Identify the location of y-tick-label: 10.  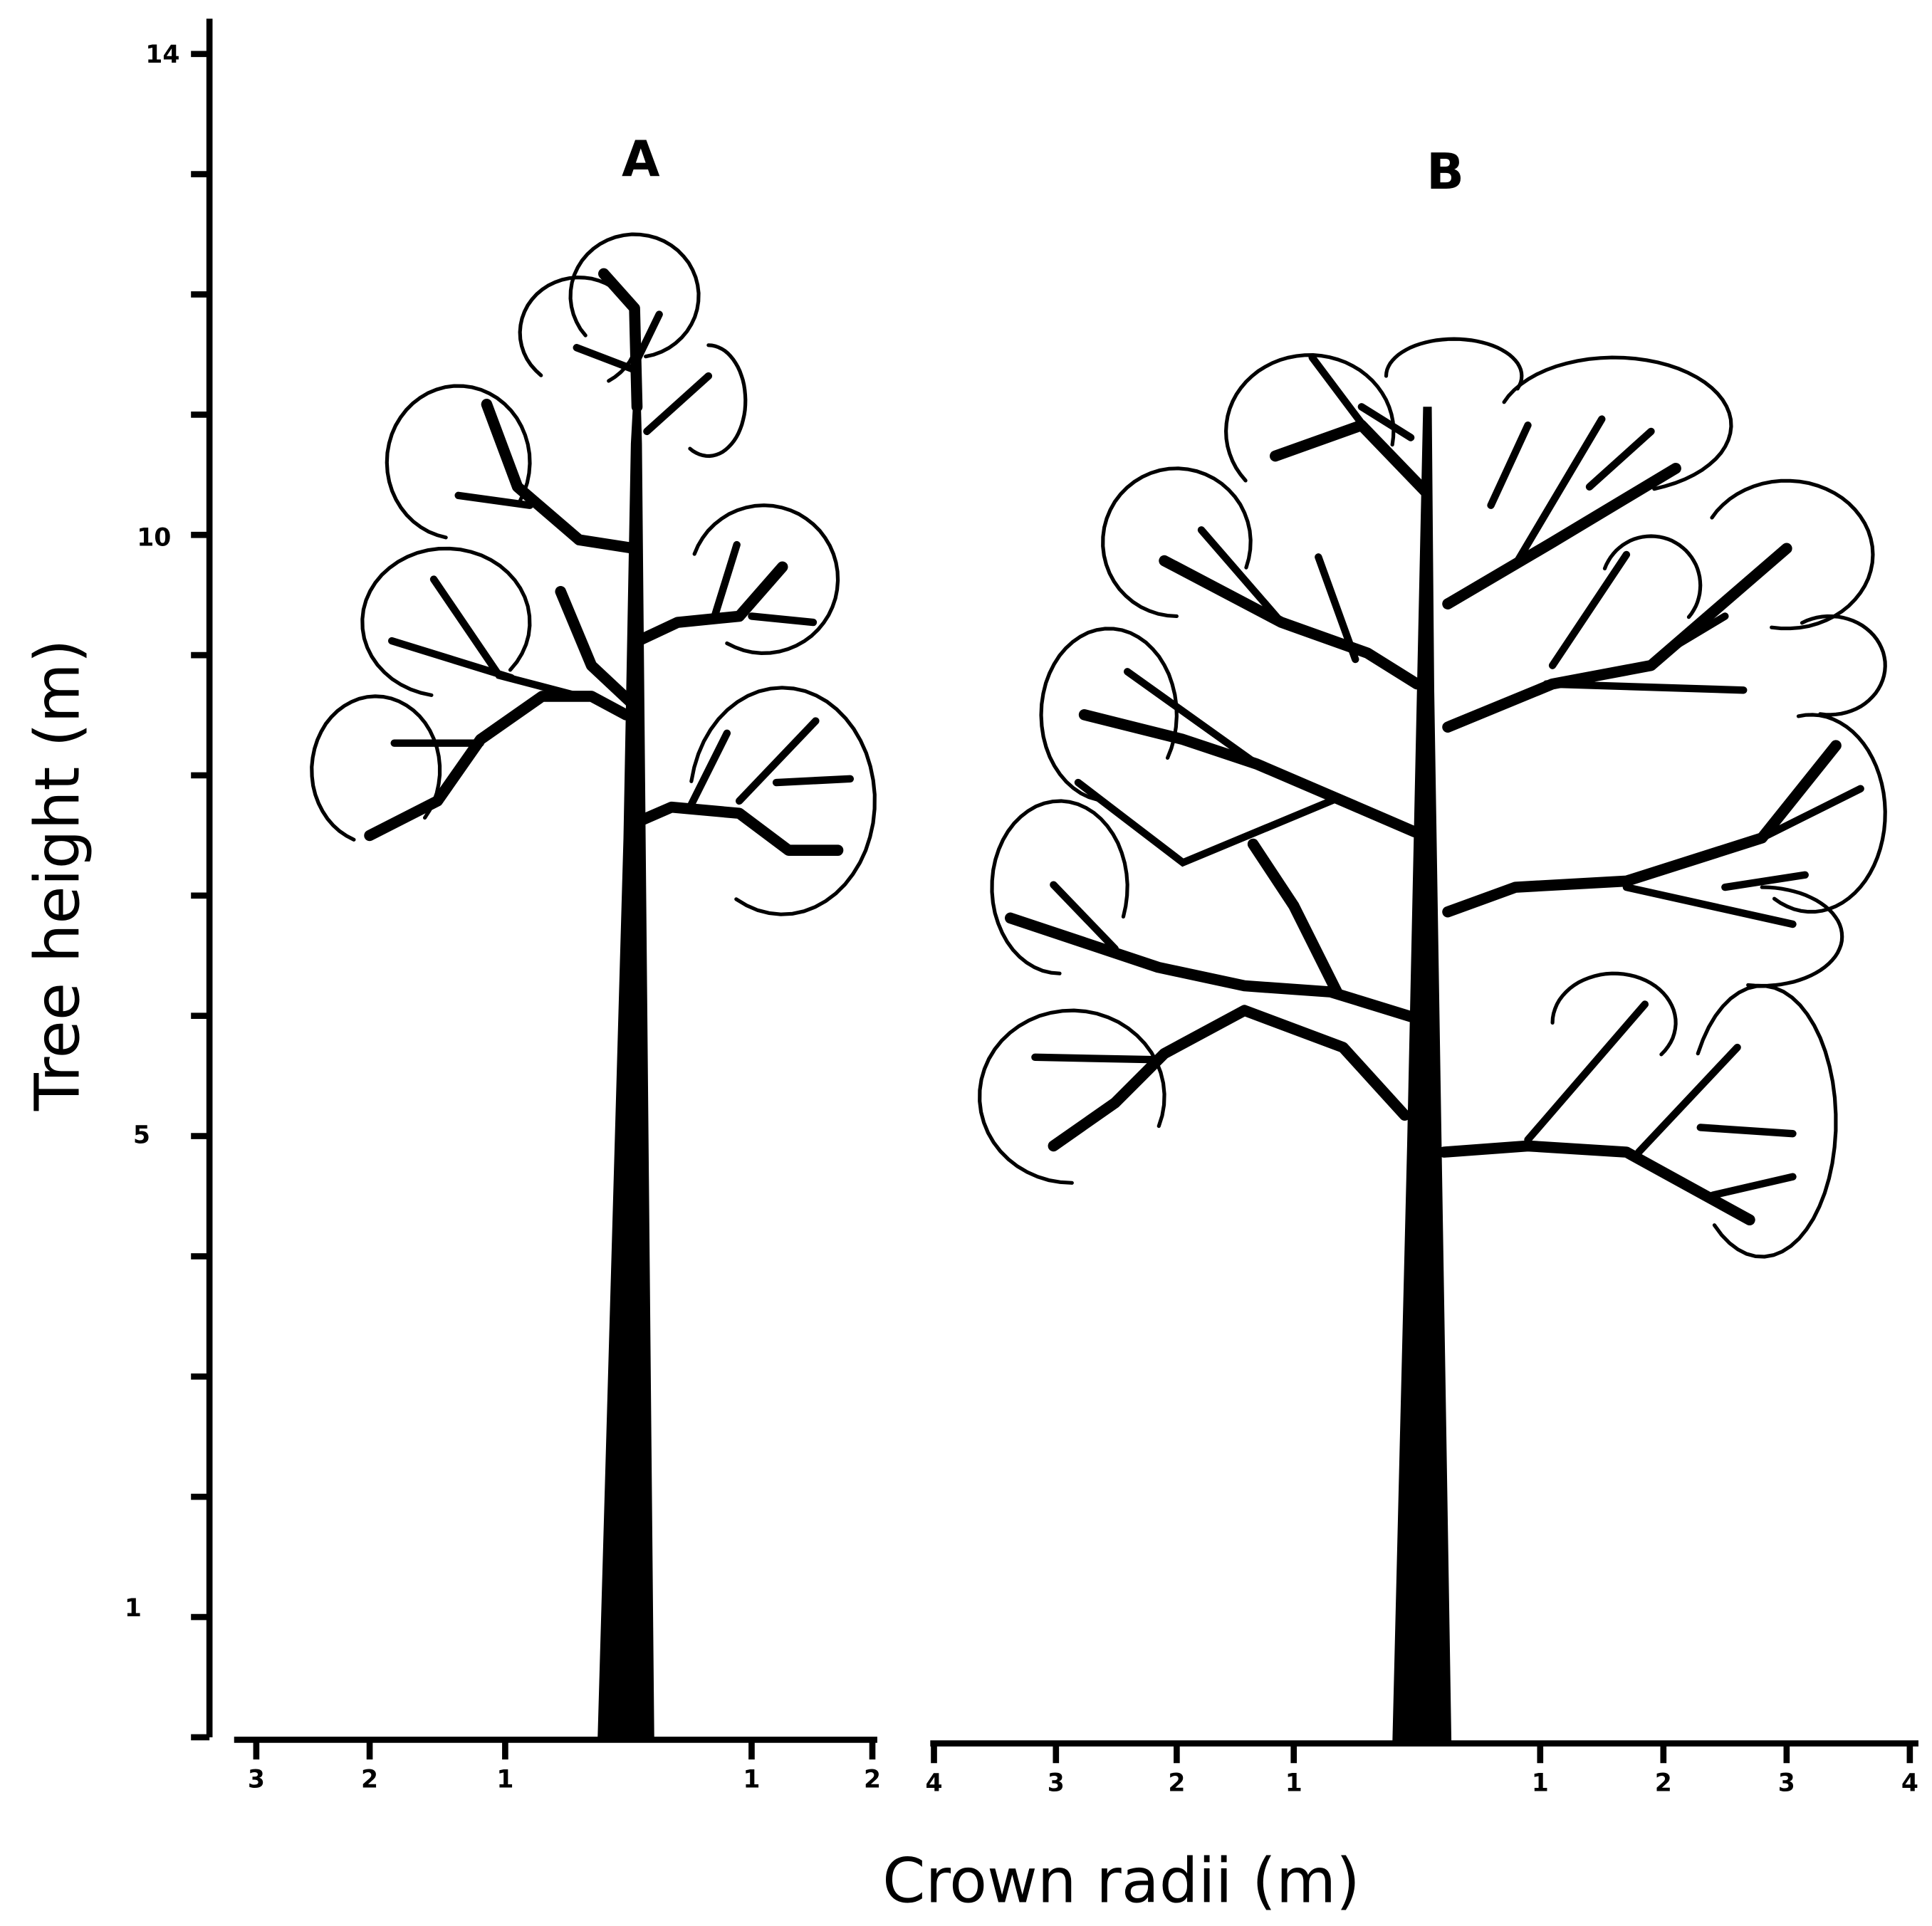
(154, 537).